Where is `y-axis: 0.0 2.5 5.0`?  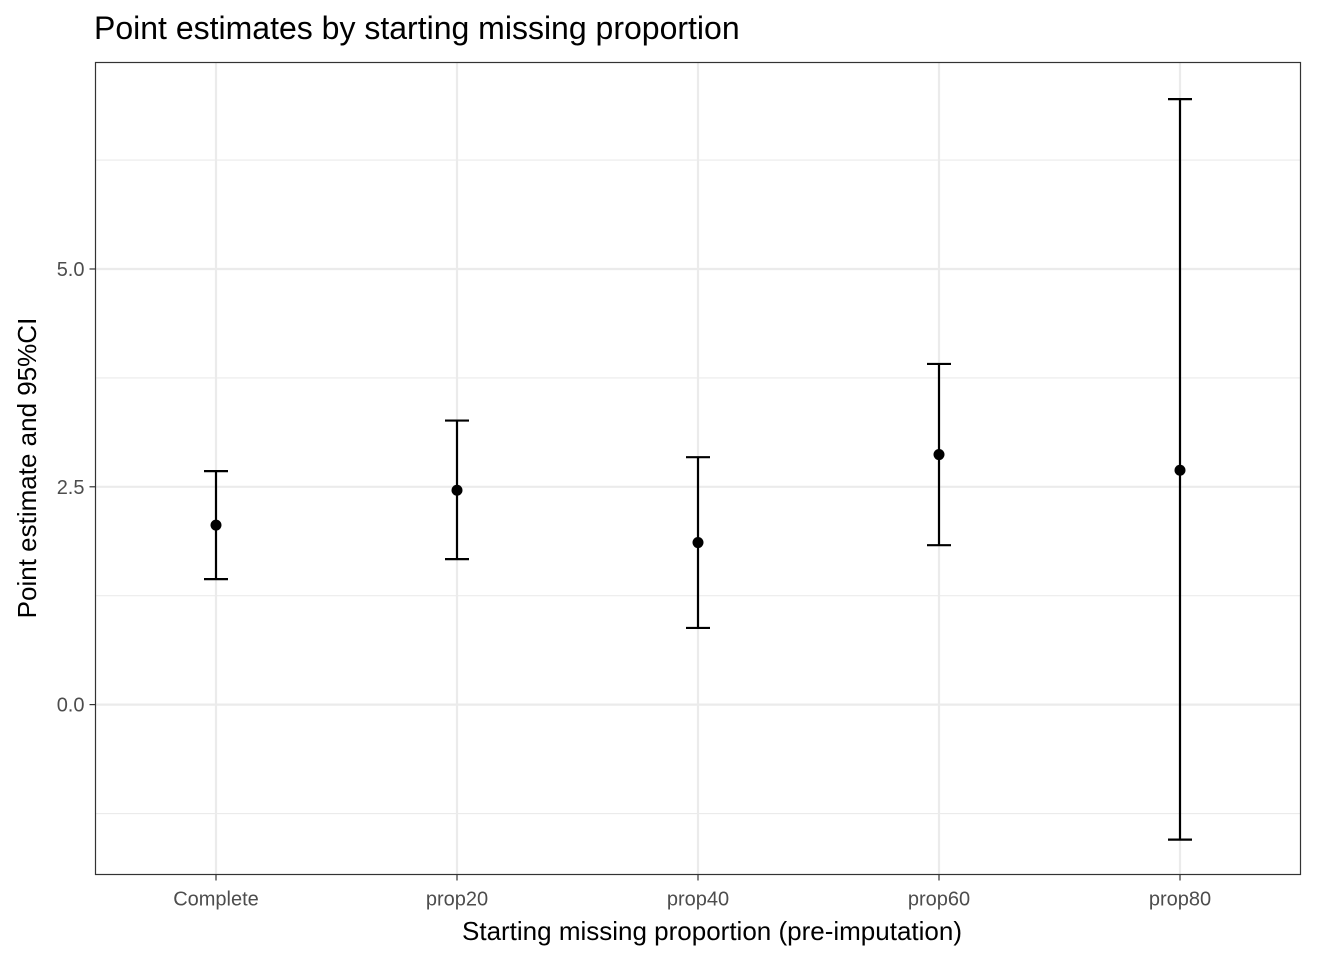 y-axis: 0.0 2.5 5.0 is located at coordinates (76, 488).